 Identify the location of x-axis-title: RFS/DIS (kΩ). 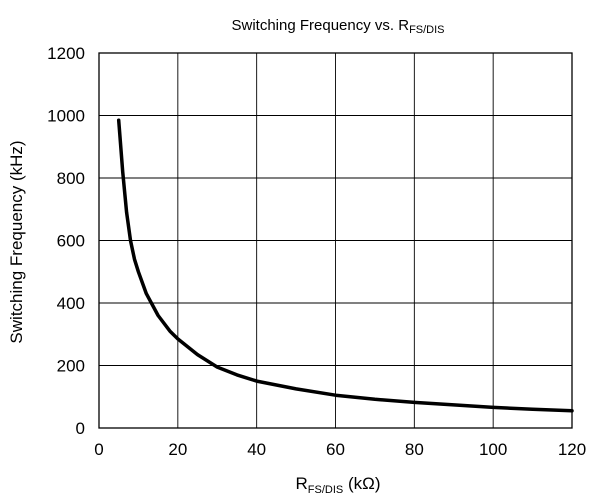
(338, 485).